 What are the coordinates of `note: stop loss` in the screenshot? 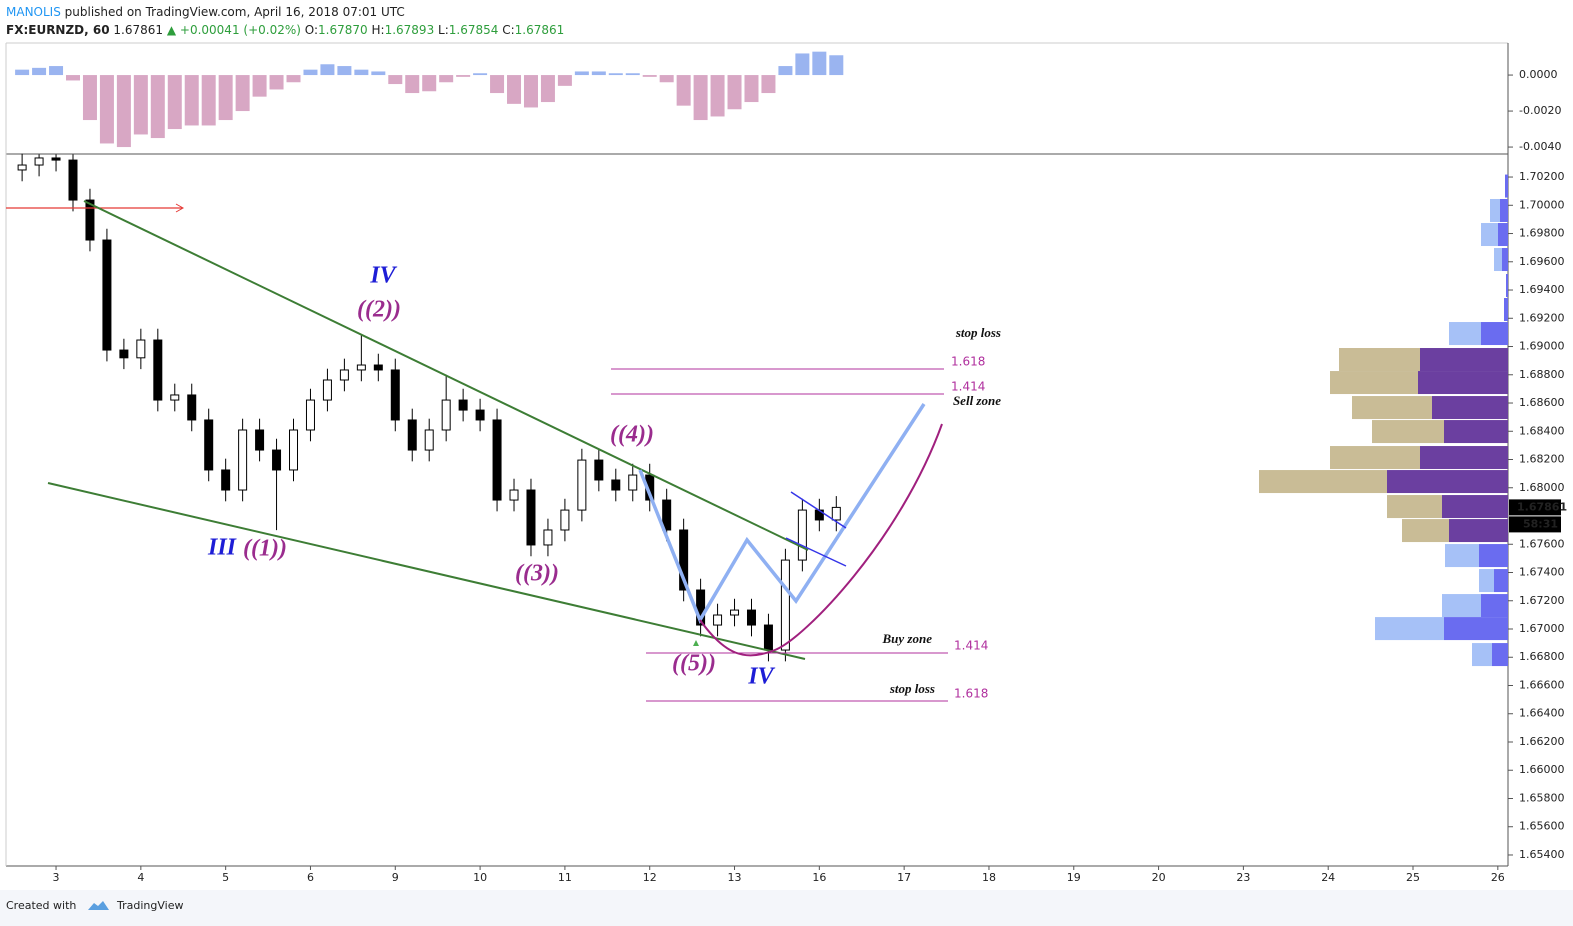 It's located at (978, 332).